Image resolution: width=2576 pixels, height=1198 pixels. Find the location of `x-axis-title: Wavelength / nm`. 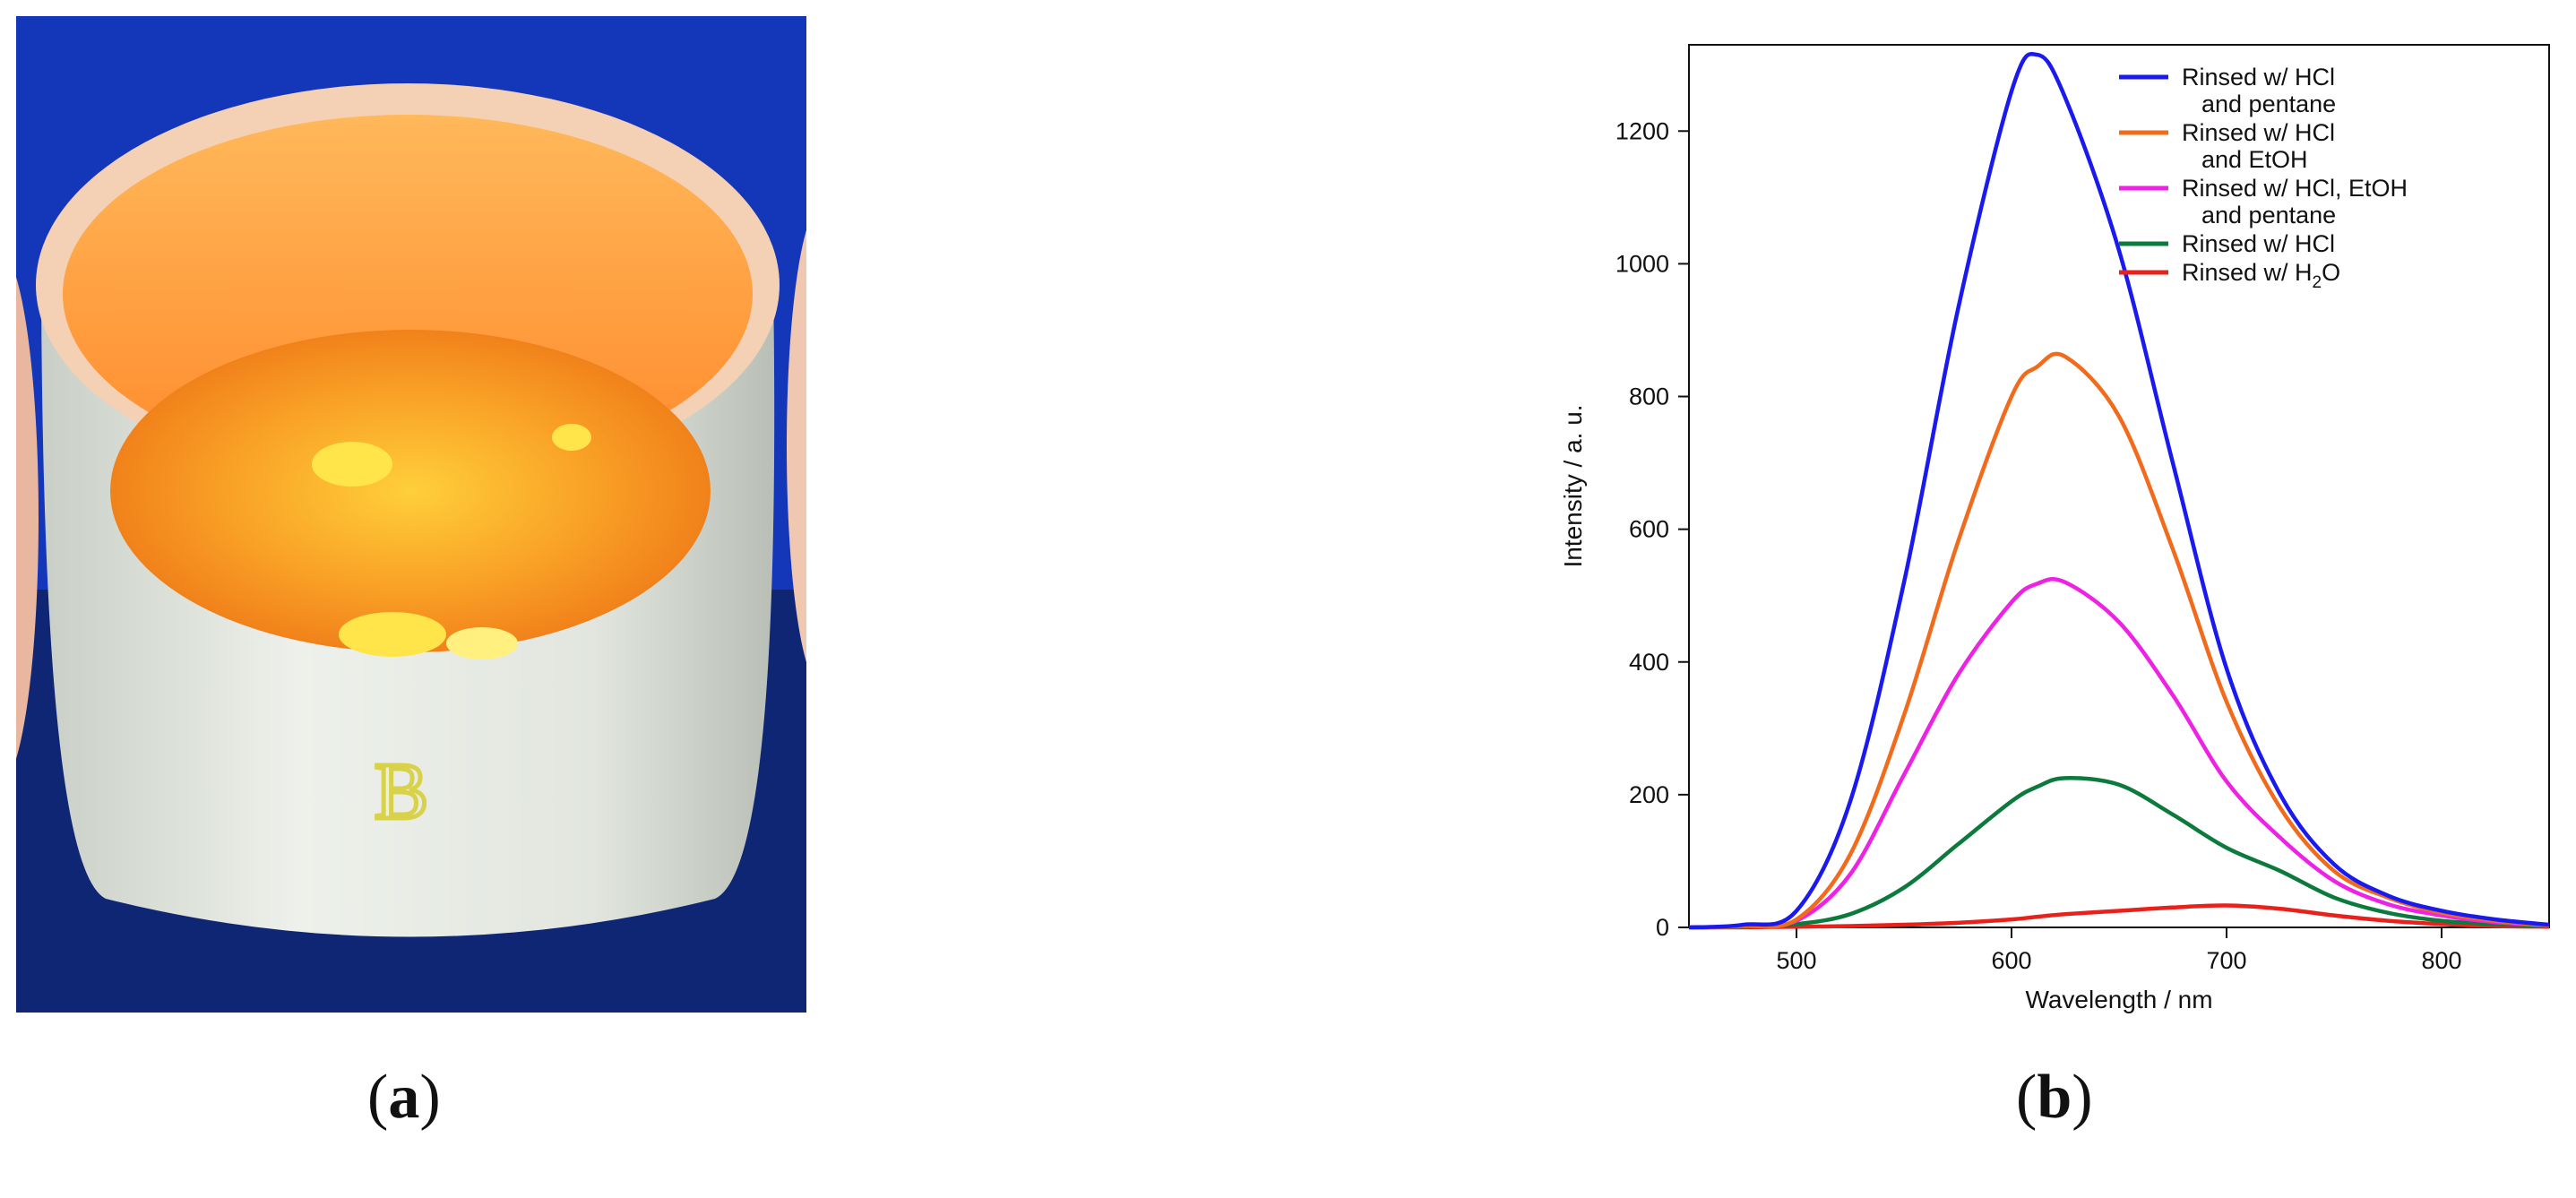

x-axis-title: Wavelength / nm is located at coordinates (2118, 999).